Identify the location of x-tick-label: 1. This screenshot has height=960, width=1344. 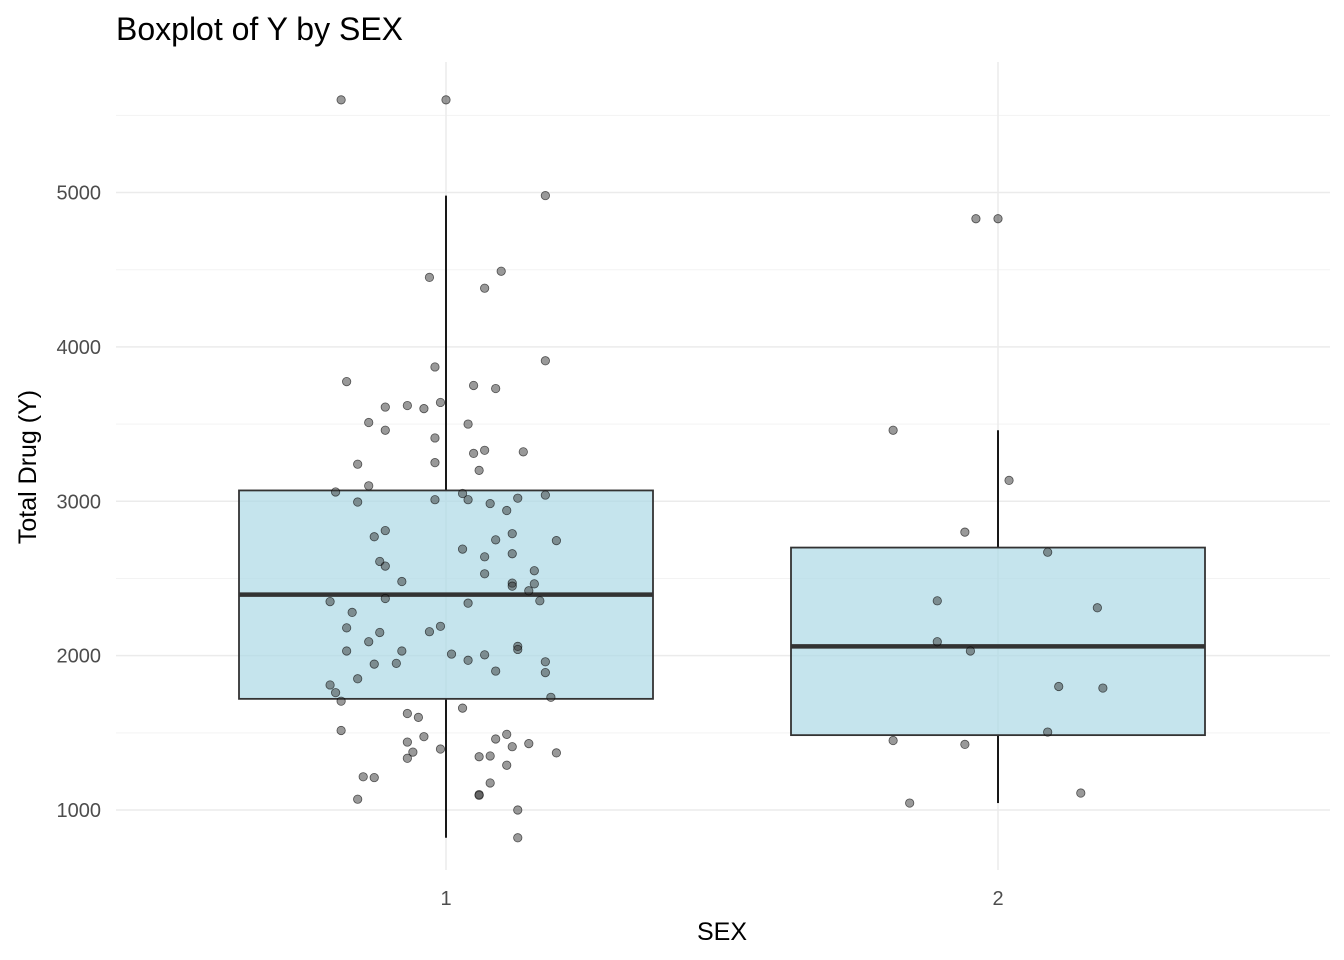
(445, 899).